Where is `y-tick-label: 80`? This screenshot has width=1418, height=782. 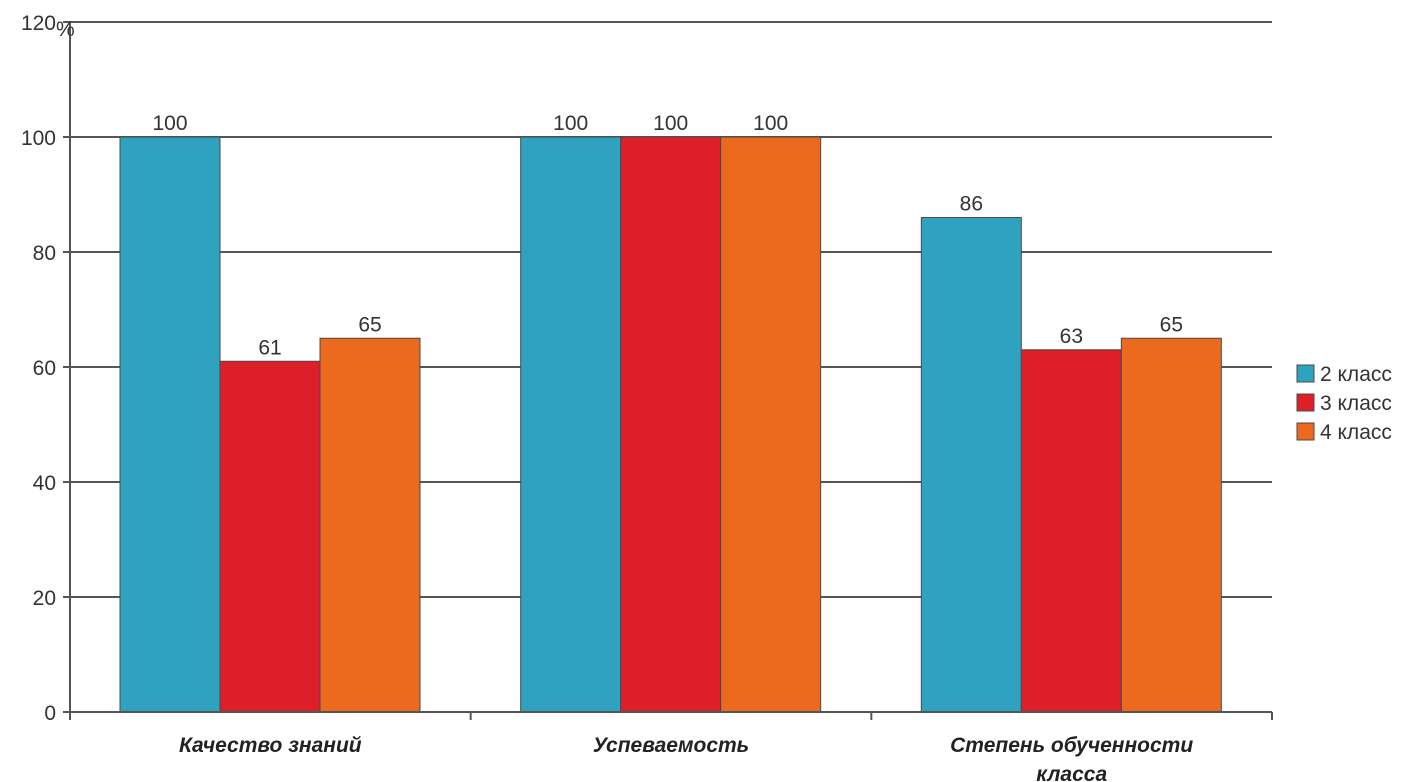 y-tick-label: 80 is located at coordinates (44, 253).